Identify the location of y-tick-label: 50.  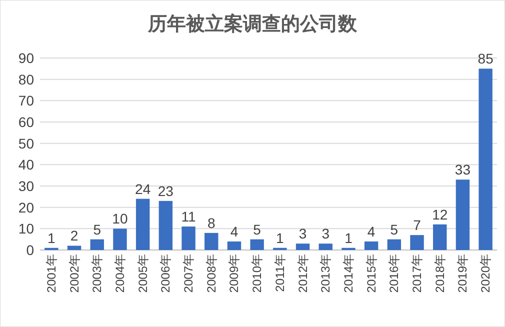
(26, 143).